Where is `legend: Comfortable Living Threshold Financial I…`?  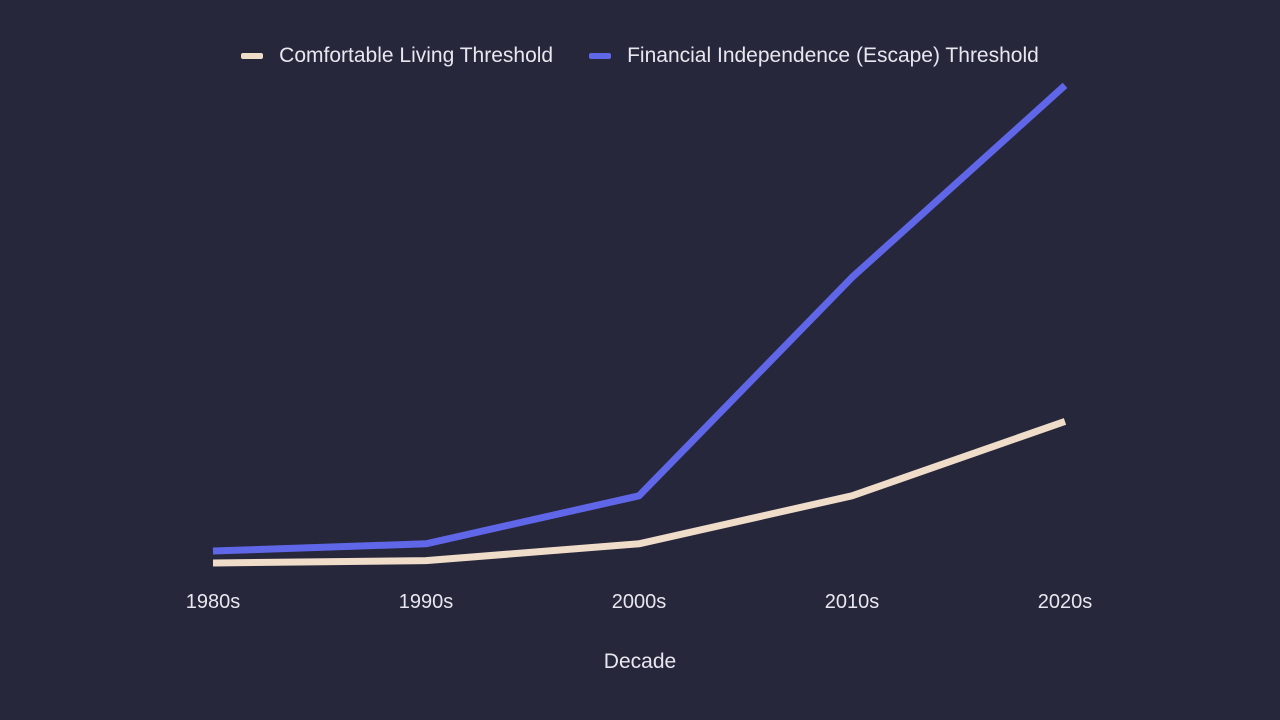
legend: Comfortable Living Threshold Financial I… is located at coordinates (640, 56).